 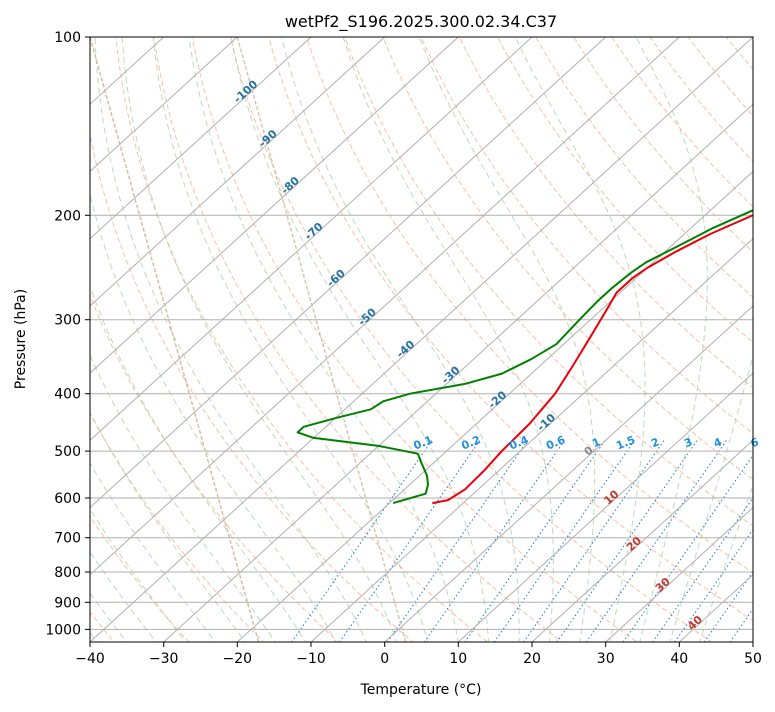 What do you see at coordinates (90, 659) in the screenshot?
I see `x-tick-label: −40` at bounding box center [90, 659].